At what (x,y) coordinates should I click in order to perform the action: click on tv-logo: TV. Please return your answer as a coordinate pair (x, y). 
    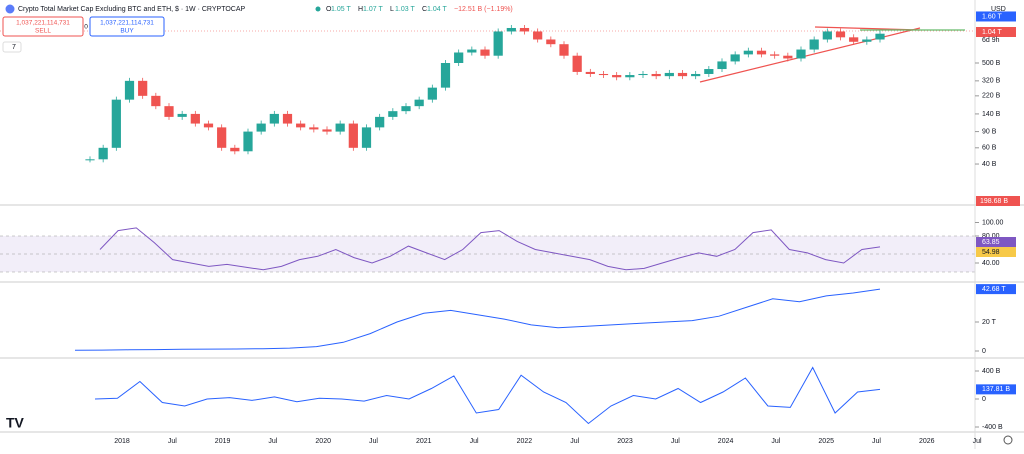
    Looking at the image, I should click on (15, 423).